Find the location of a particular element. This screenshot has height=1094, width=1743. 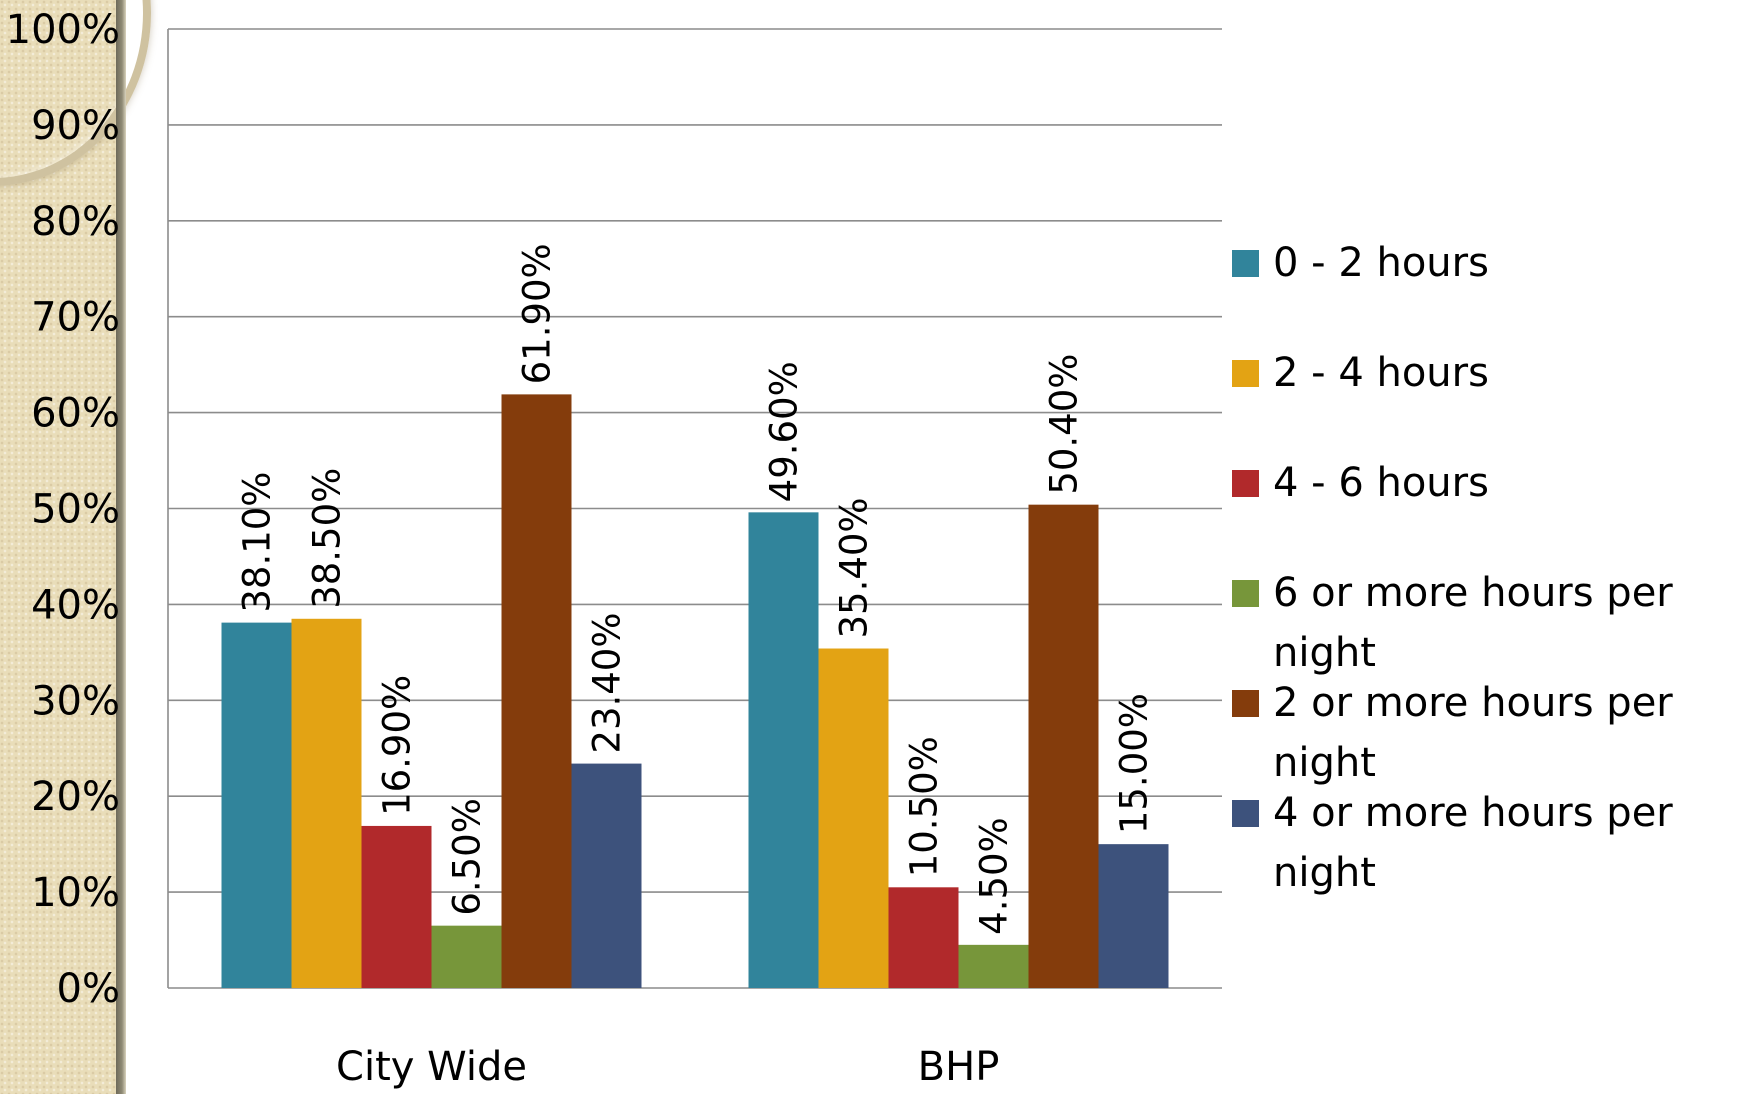

data-label: 49.60% is located at coordinates (784, 431).